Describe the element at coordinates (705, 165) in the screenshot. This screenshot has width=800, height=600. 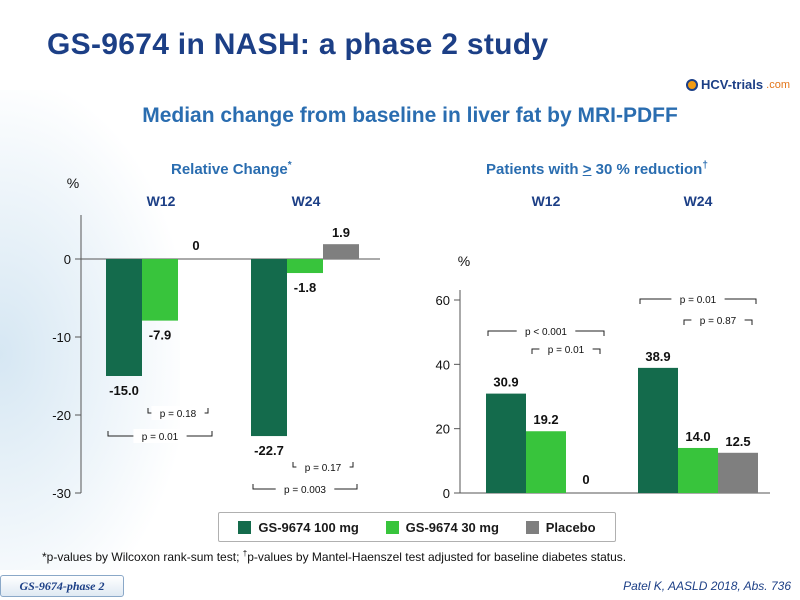
I see `right-chart-title-mark: †` at that location.